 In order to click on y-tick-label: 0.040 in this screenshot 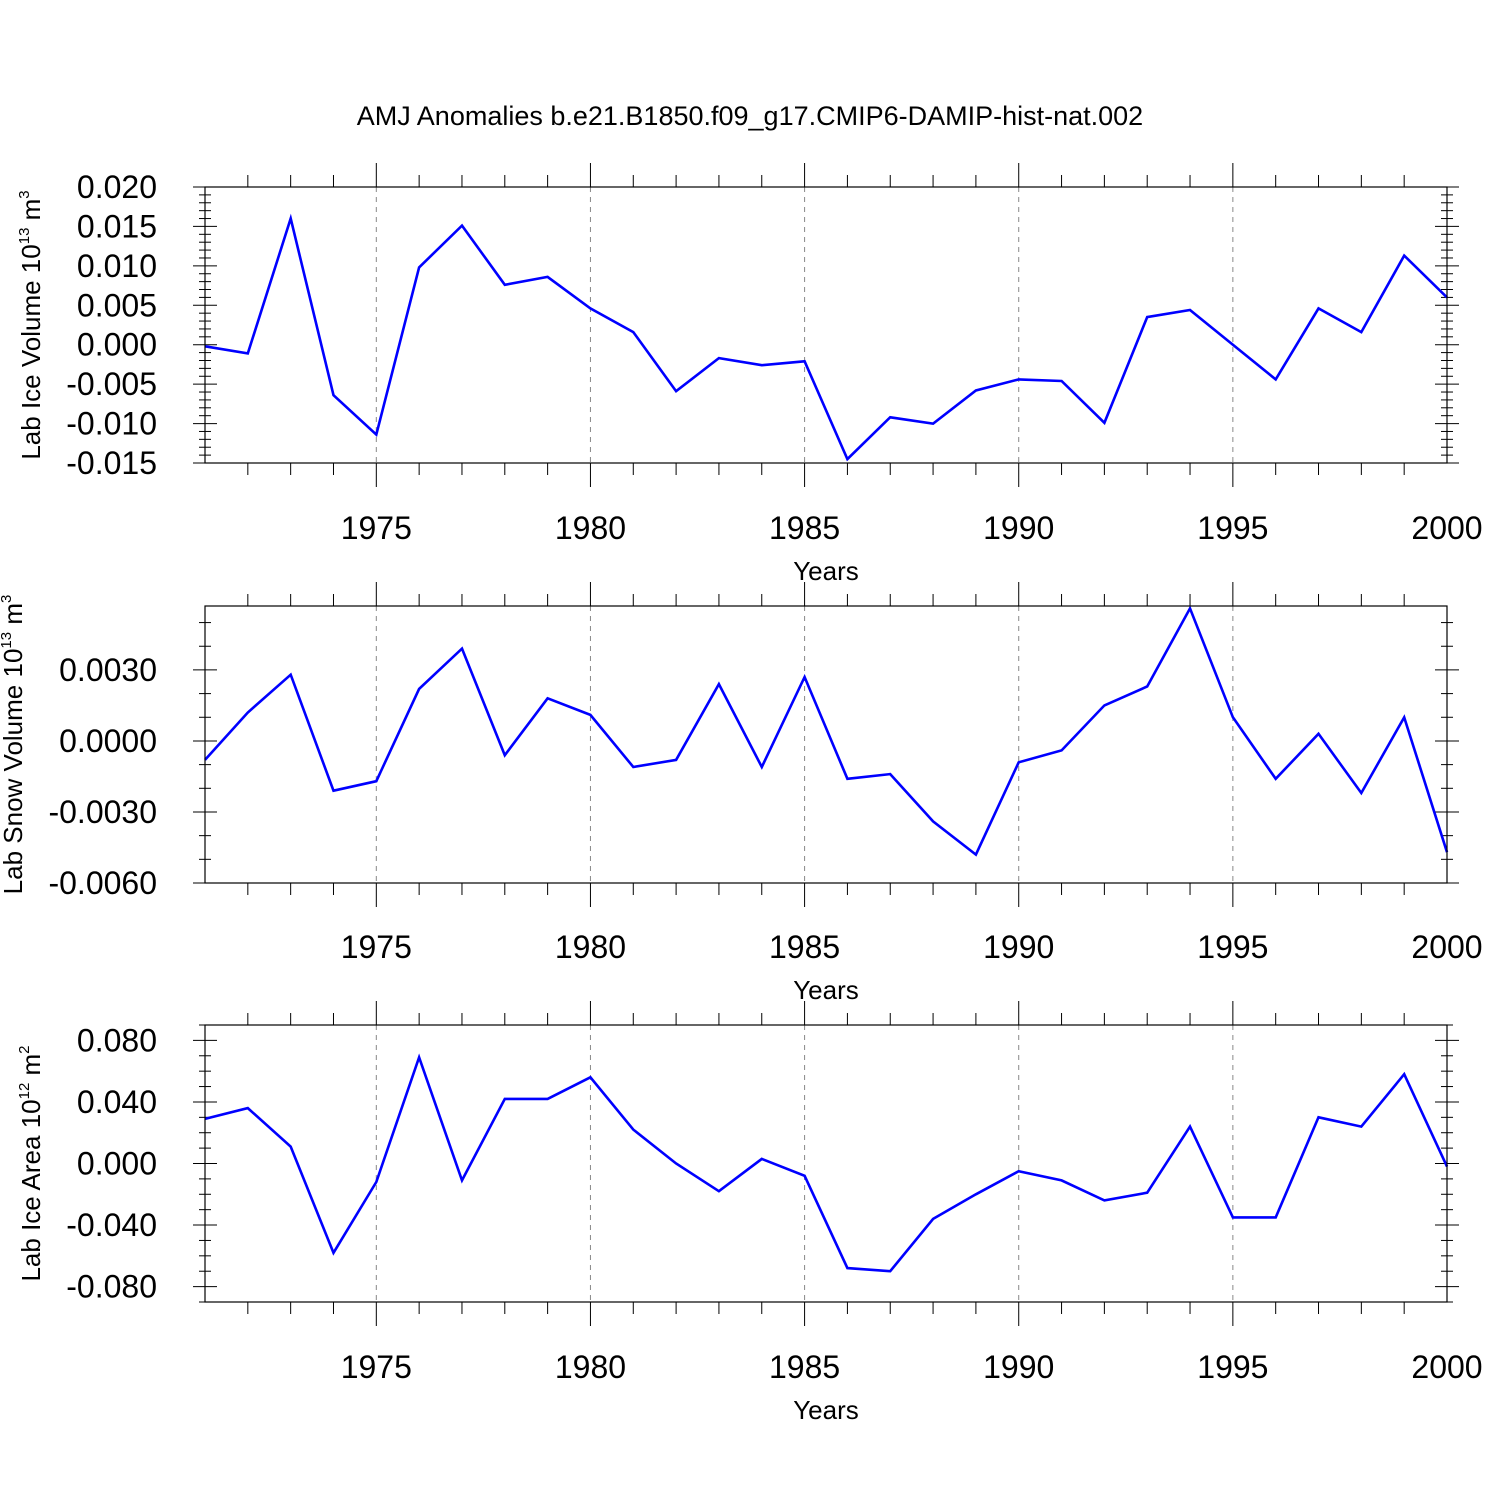, I will do `click(117, 1102)`.